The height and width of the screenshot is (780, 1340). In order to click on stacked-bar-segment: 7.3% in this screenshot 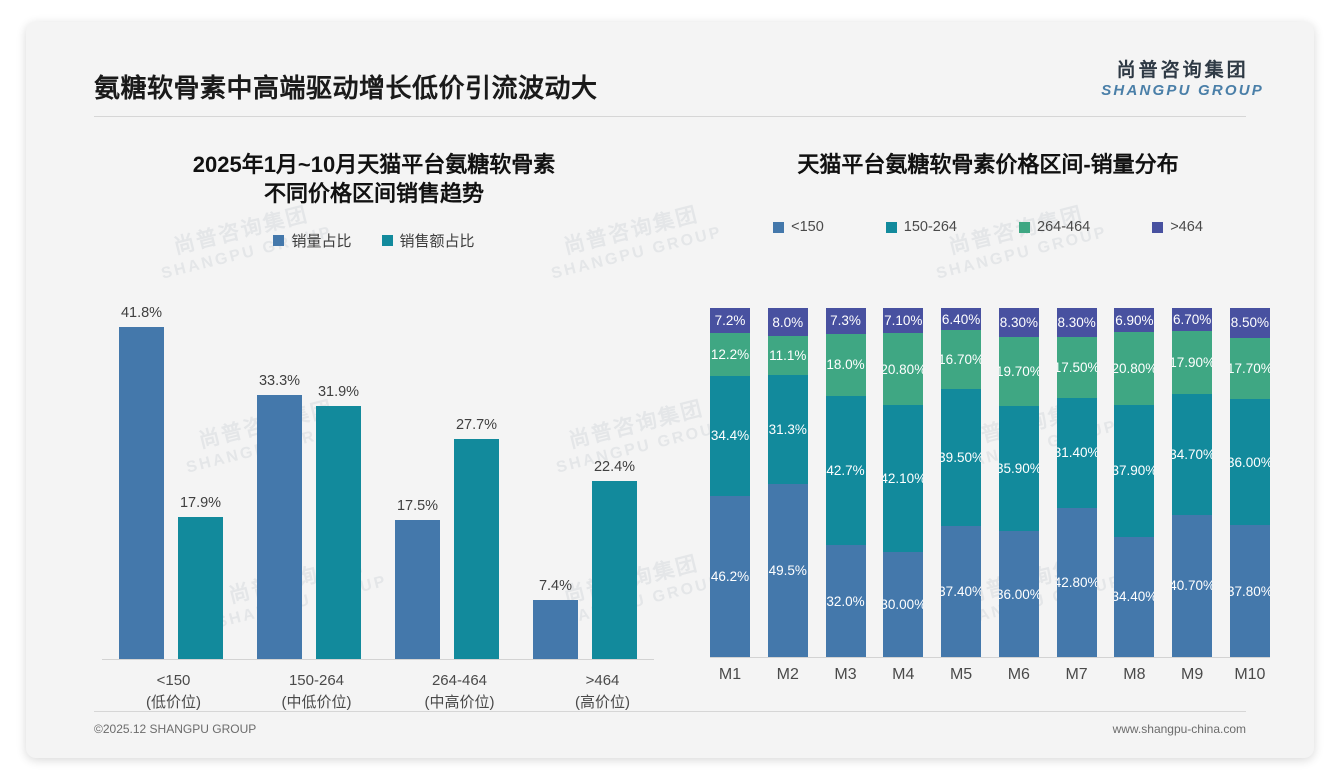, I will do `click(845, 321)`.